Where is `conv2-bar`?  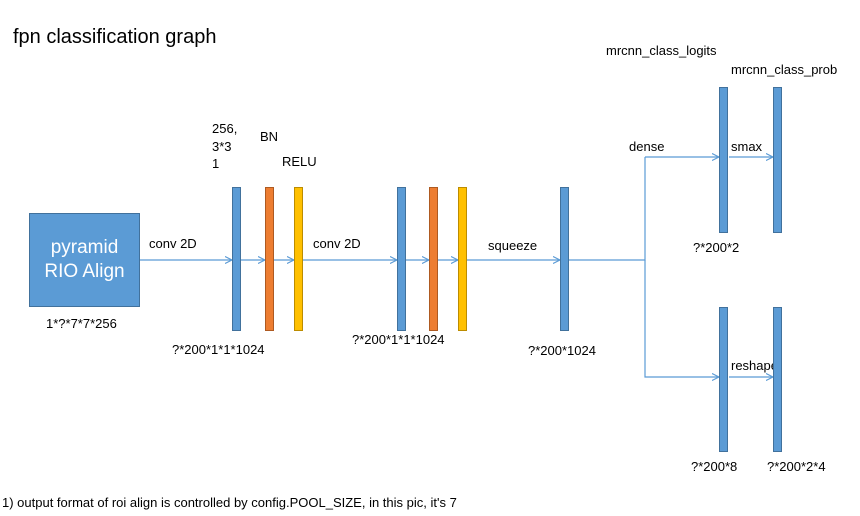 conv2-bar is located at coordinates (401, 259).